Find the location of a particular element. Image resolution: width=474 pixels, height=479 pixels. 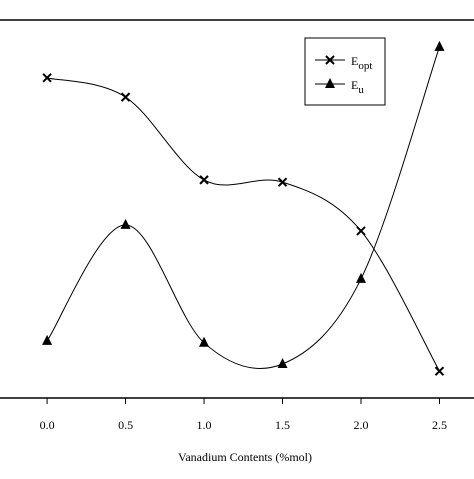

legend-label: Eu is located at coordinates (357, 87).